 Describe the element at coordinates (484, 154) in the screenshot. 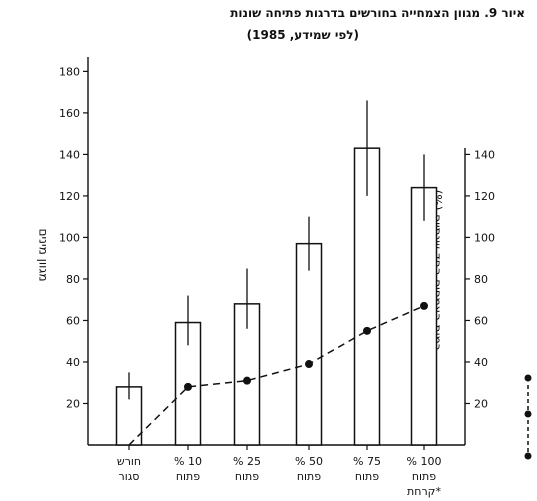

I see `right-tick-label: 140` at that location.